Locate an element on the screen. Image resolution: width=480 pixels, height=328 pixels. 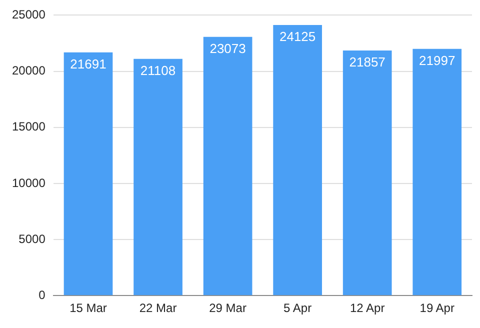
data-label: 24125 is located at coordinates (297, 36).